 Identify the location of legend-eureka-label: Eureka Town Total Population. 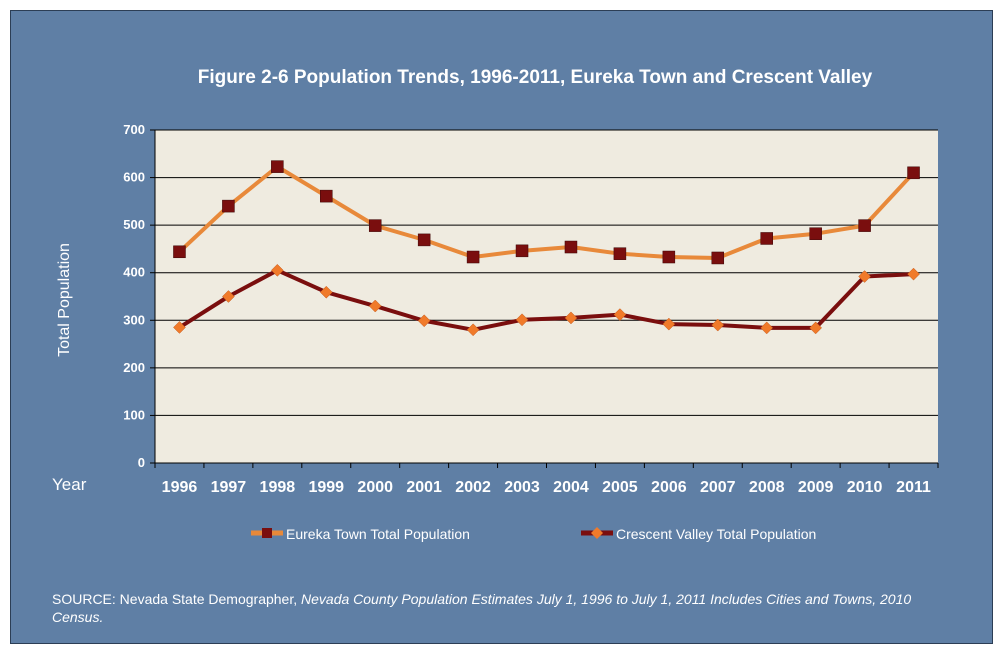
(378, 534).